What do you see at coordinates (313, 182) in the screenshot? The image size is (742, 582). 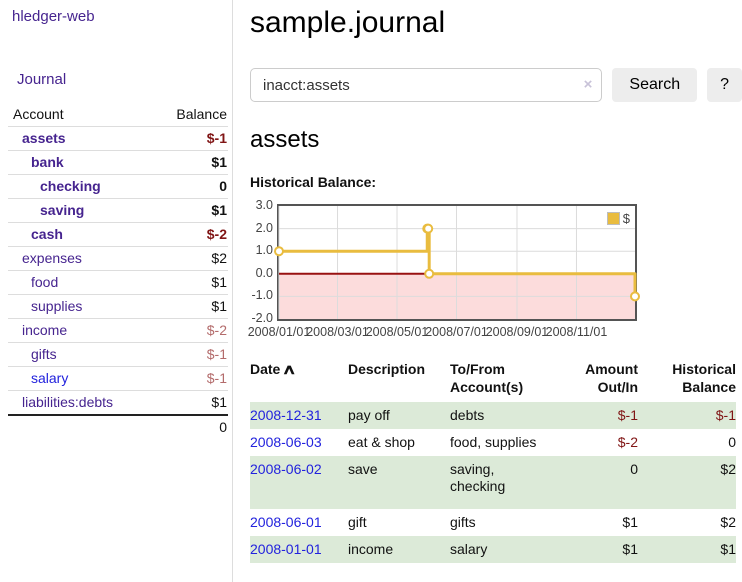 I see `chart-title: Historical Balance:` at bounding box center [313, 182].